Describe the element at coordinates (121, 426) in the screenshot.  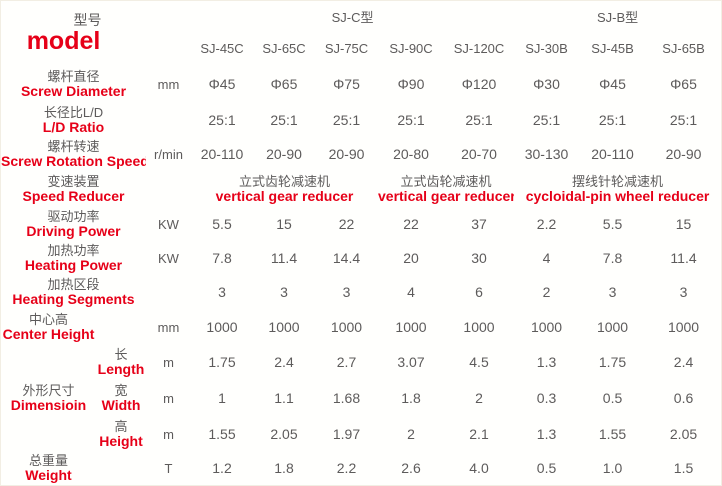
I see `label-cn: 高` at that location.